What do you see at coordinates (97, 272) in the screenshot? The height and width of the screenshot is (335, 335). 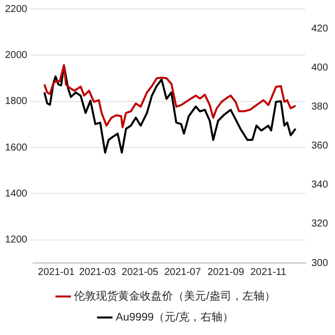 I see `x-tick-label: 2021-03` at bounding box center [97, 272].